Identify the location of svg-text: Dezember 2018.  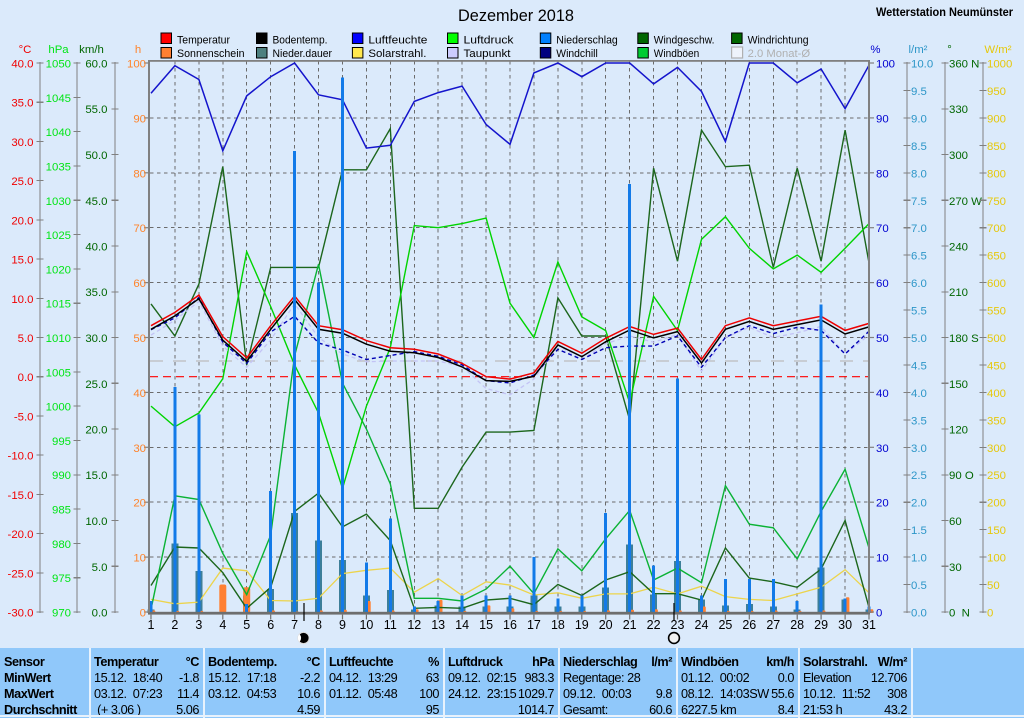
(516, 15).